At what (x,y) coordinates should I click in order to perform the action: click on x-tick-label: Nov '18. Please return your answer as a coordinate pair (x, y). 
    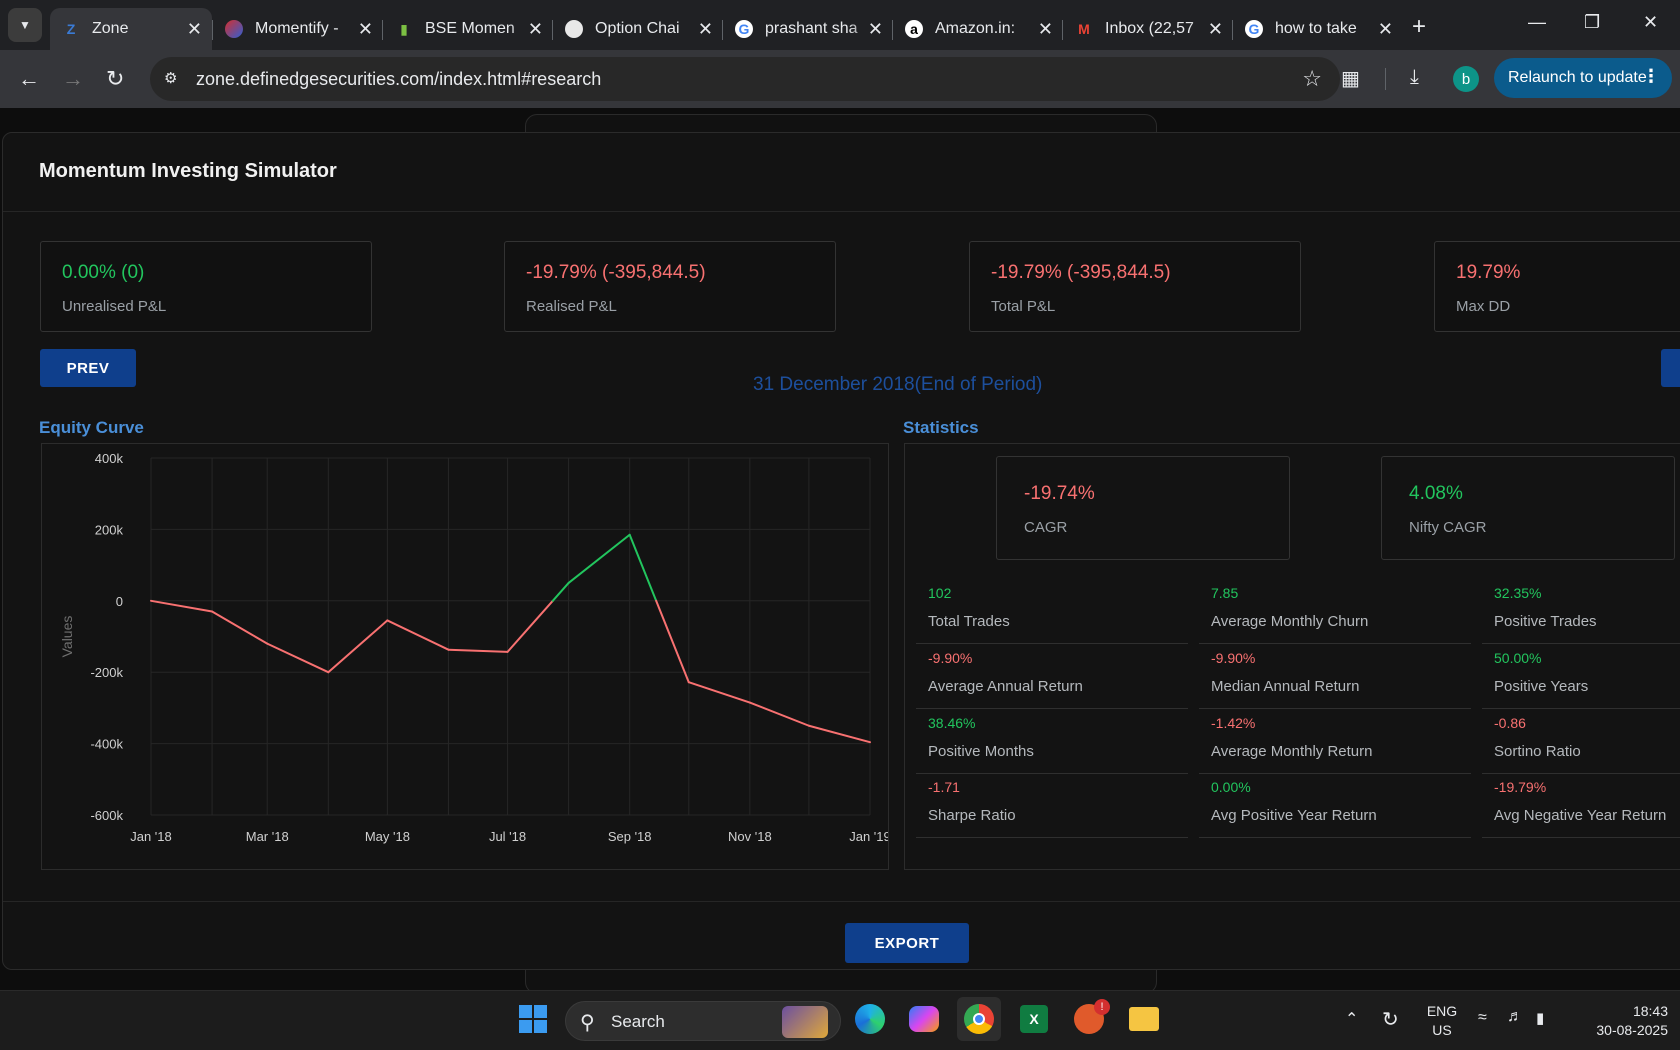
    Looking at the image, I should click on (750, 836).